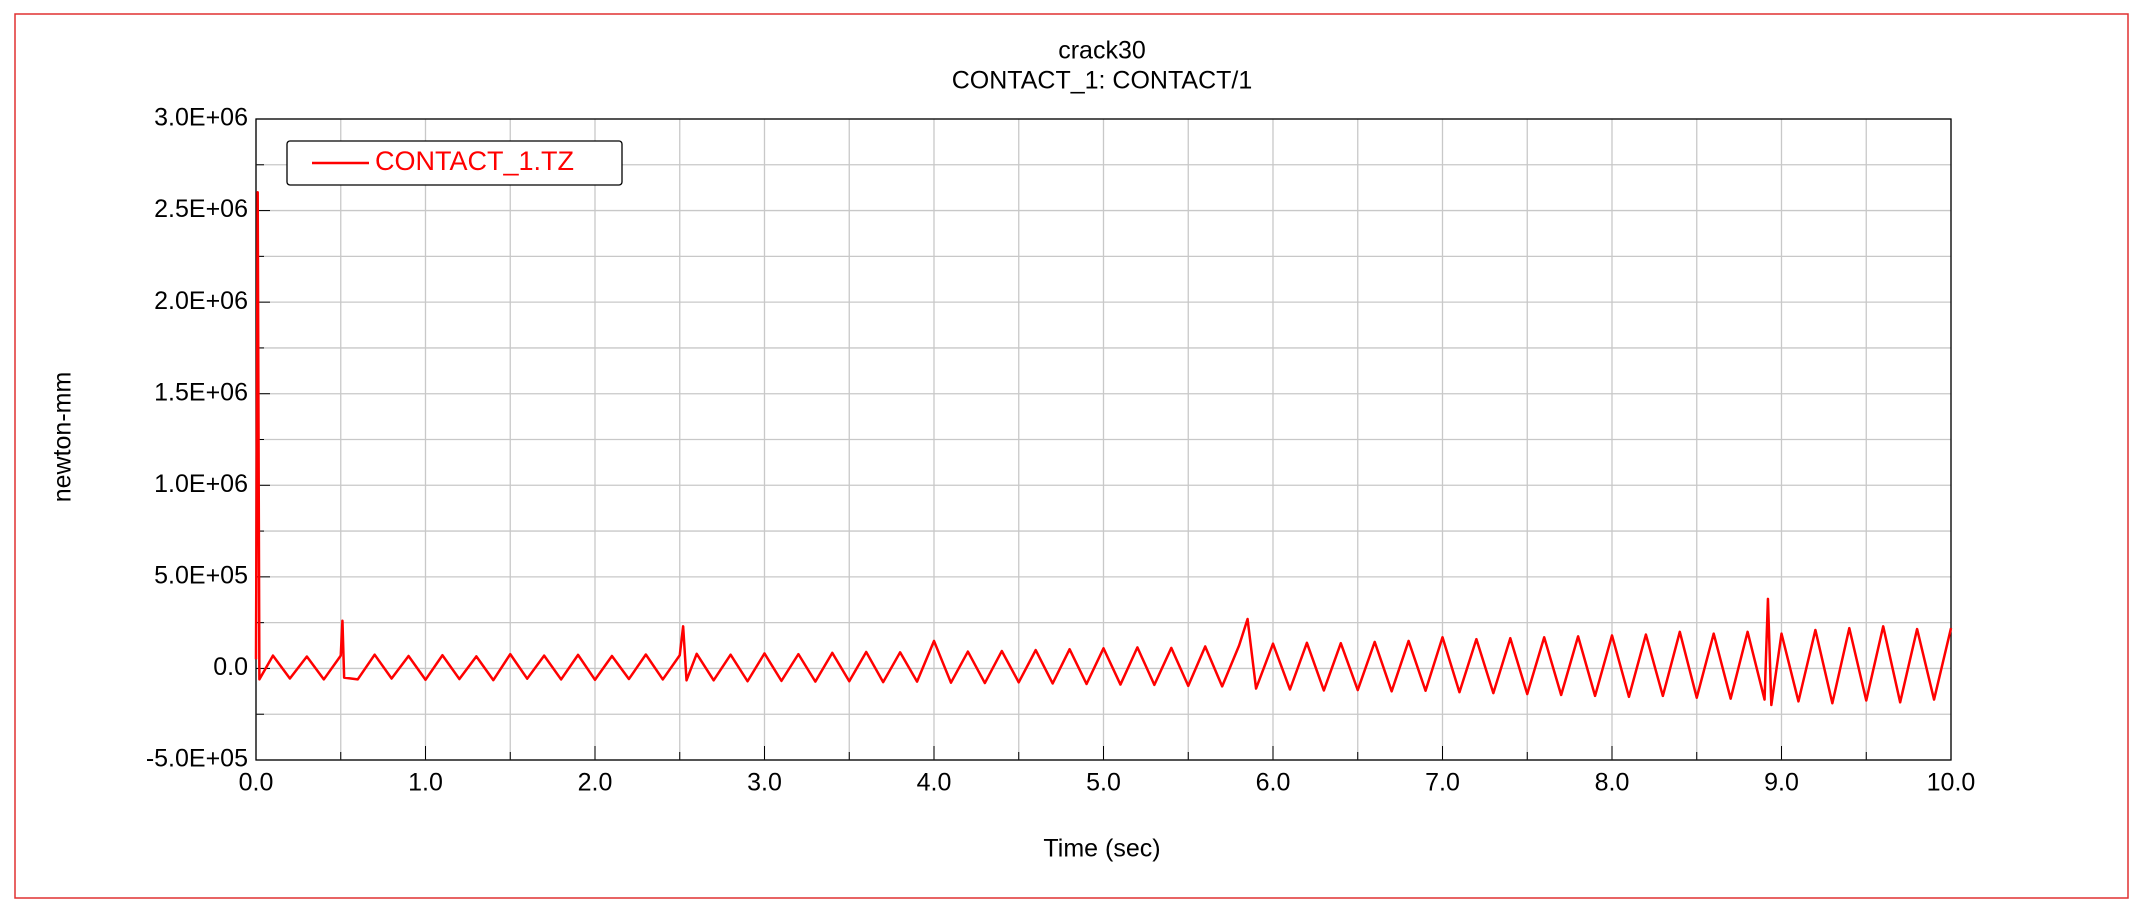 The height and width of the screenshot is (915, 2144). I want to click on legend-label: CONTACT_1.TZ, so click(474, 161).